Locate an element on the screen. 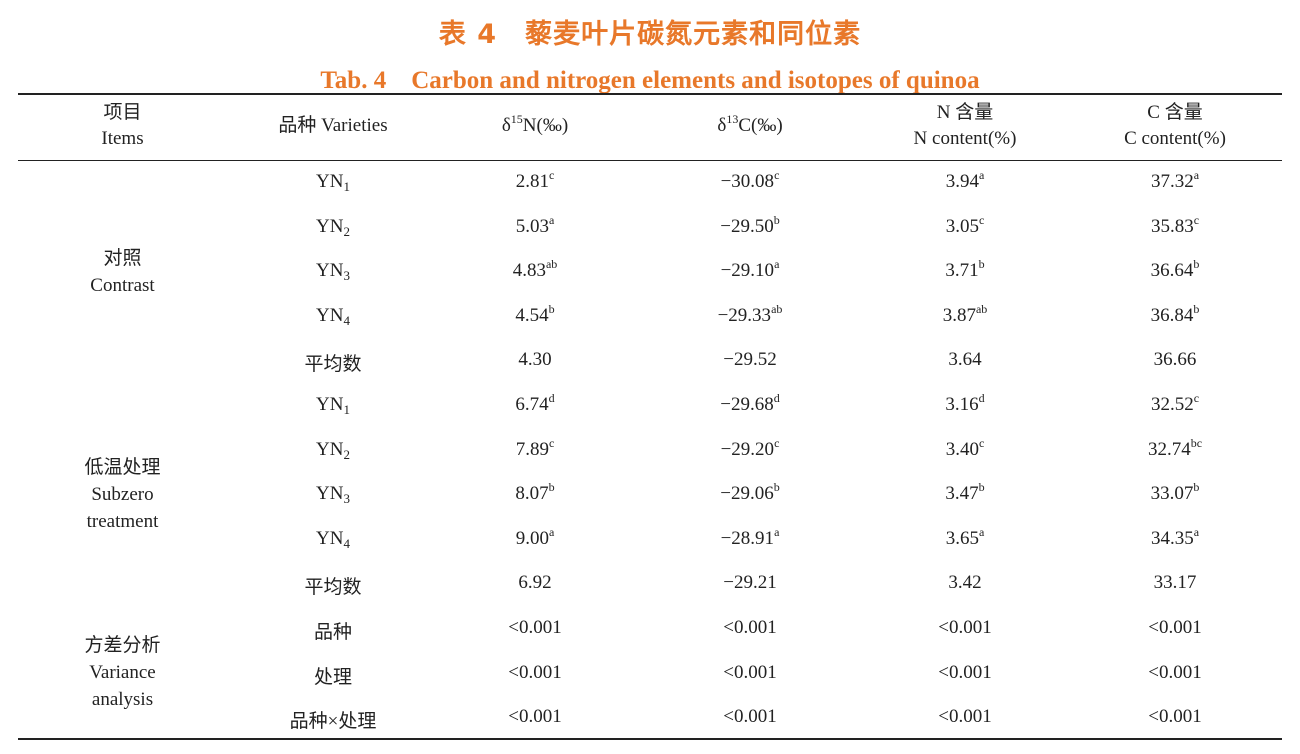 The image size is (1300, 754). significance-letter: ab is located at coordinates (981, 308).